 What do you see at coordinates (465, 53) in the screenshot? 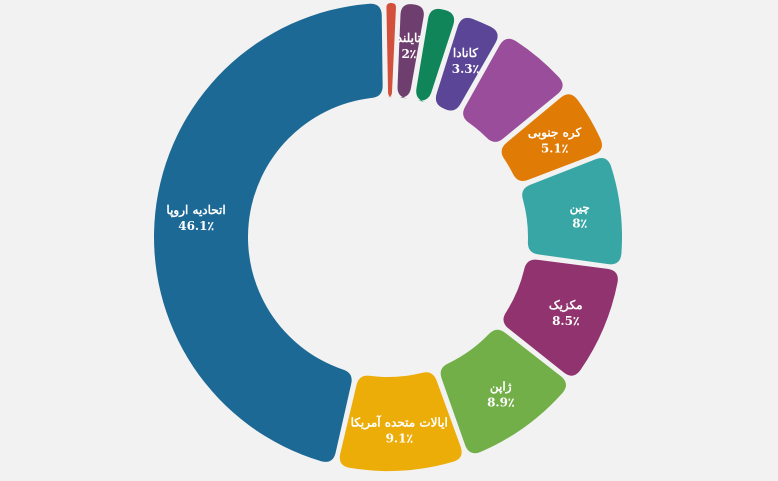
I see `slice-category-label: کانادا` at bounding box center [465, 53].